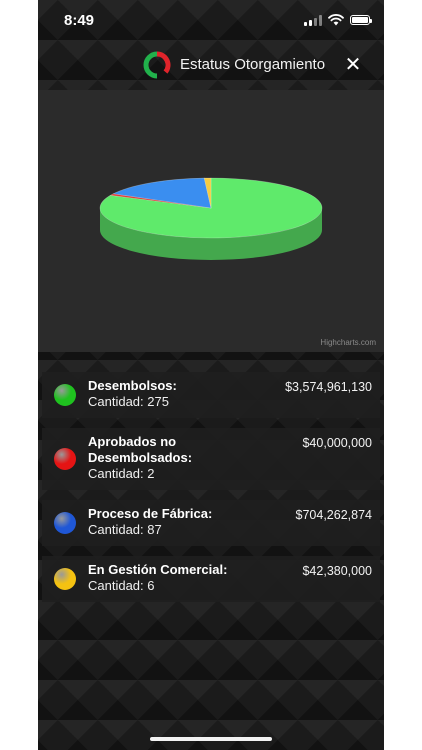 The width and height of the screenshot is (422, 750). I want to click on item-amount: $42,380,000, so click(337, 571).